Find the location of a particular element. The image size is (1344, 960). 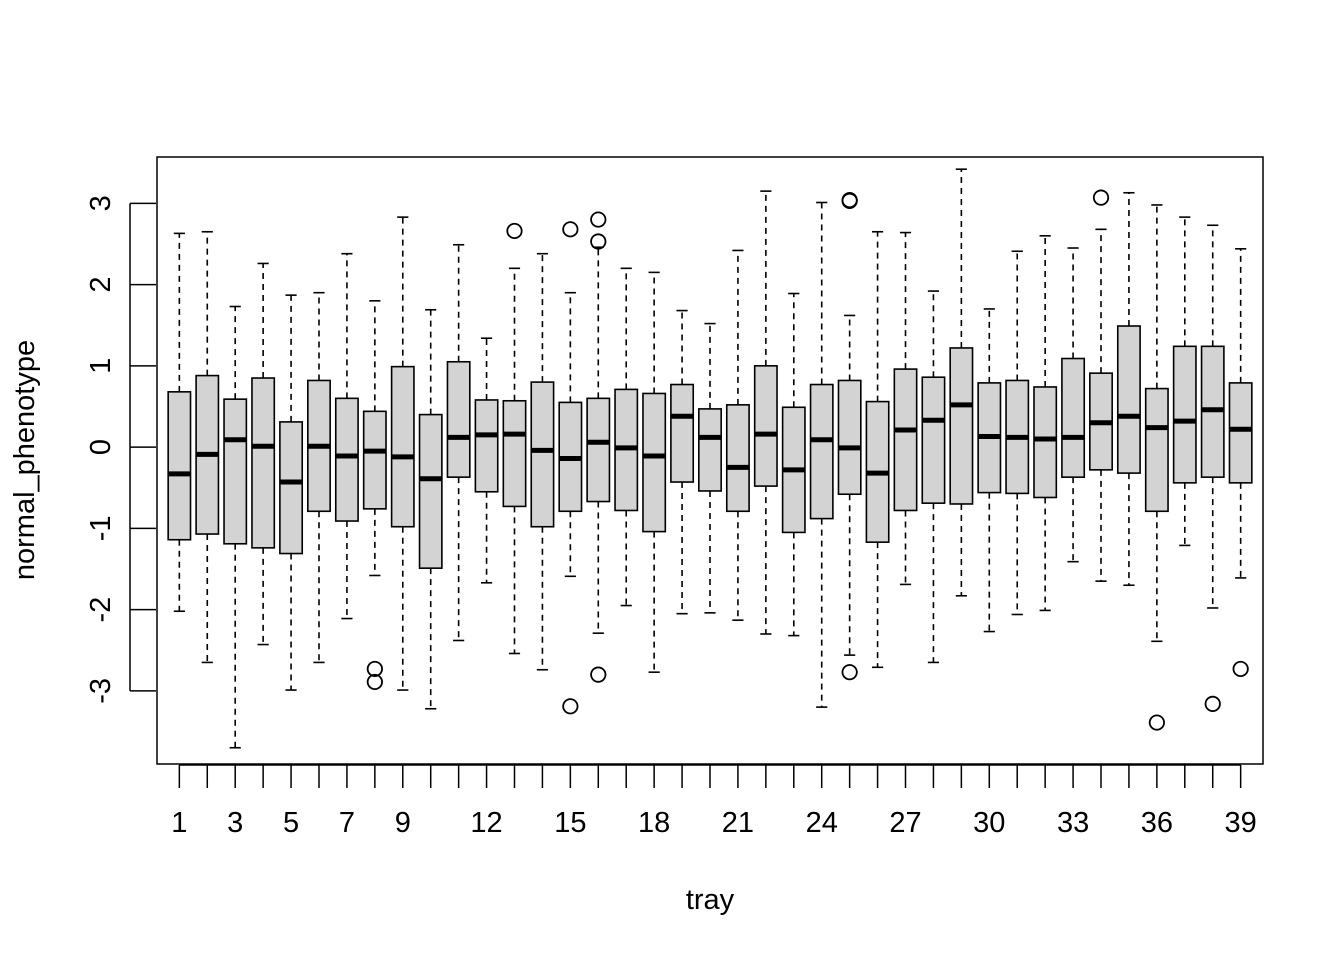

y-tick-label: 0 is located at coordinates (101, 447).